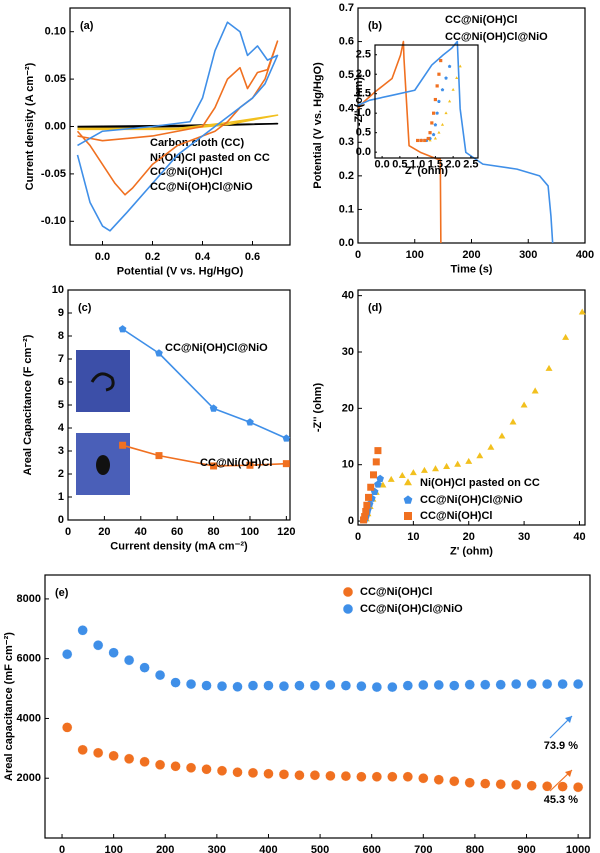 The width and height of the screenshot is (600, 853). Describe the element at coordinates (524, 537) in the screenshot. I see `x-tick-label: 30` at that location.